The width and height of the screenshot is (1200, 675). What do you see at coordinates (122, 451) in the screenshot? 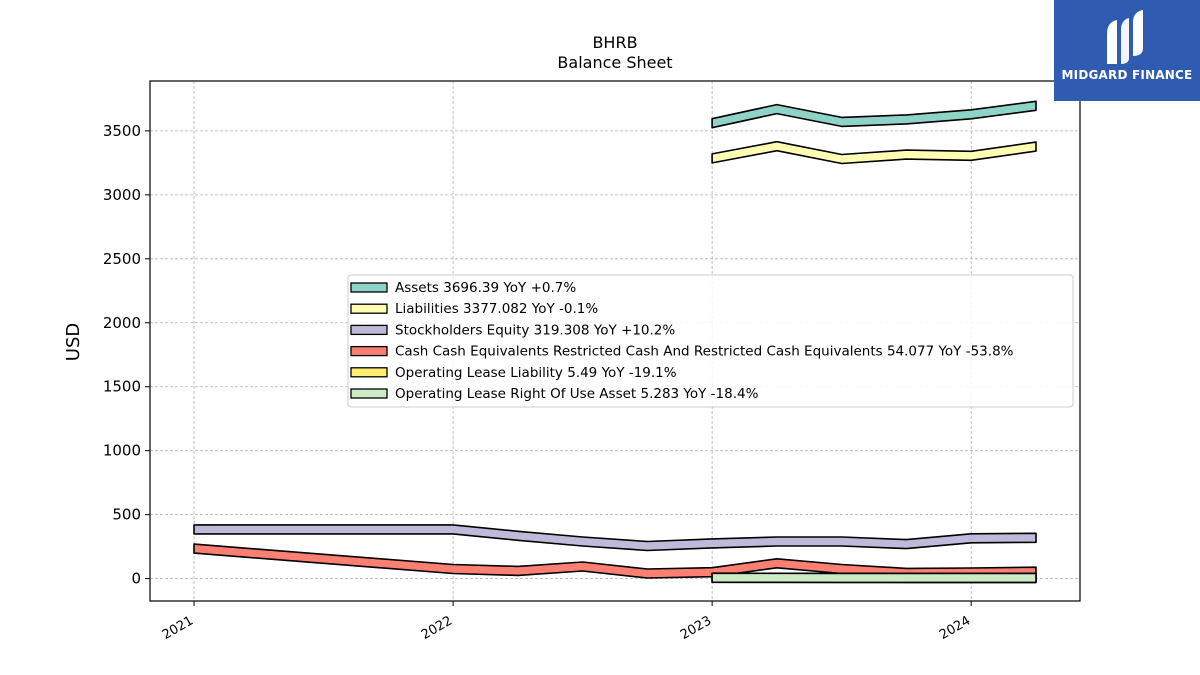
I see `y-tick-label: 1000` at bounding box center [122, 451].